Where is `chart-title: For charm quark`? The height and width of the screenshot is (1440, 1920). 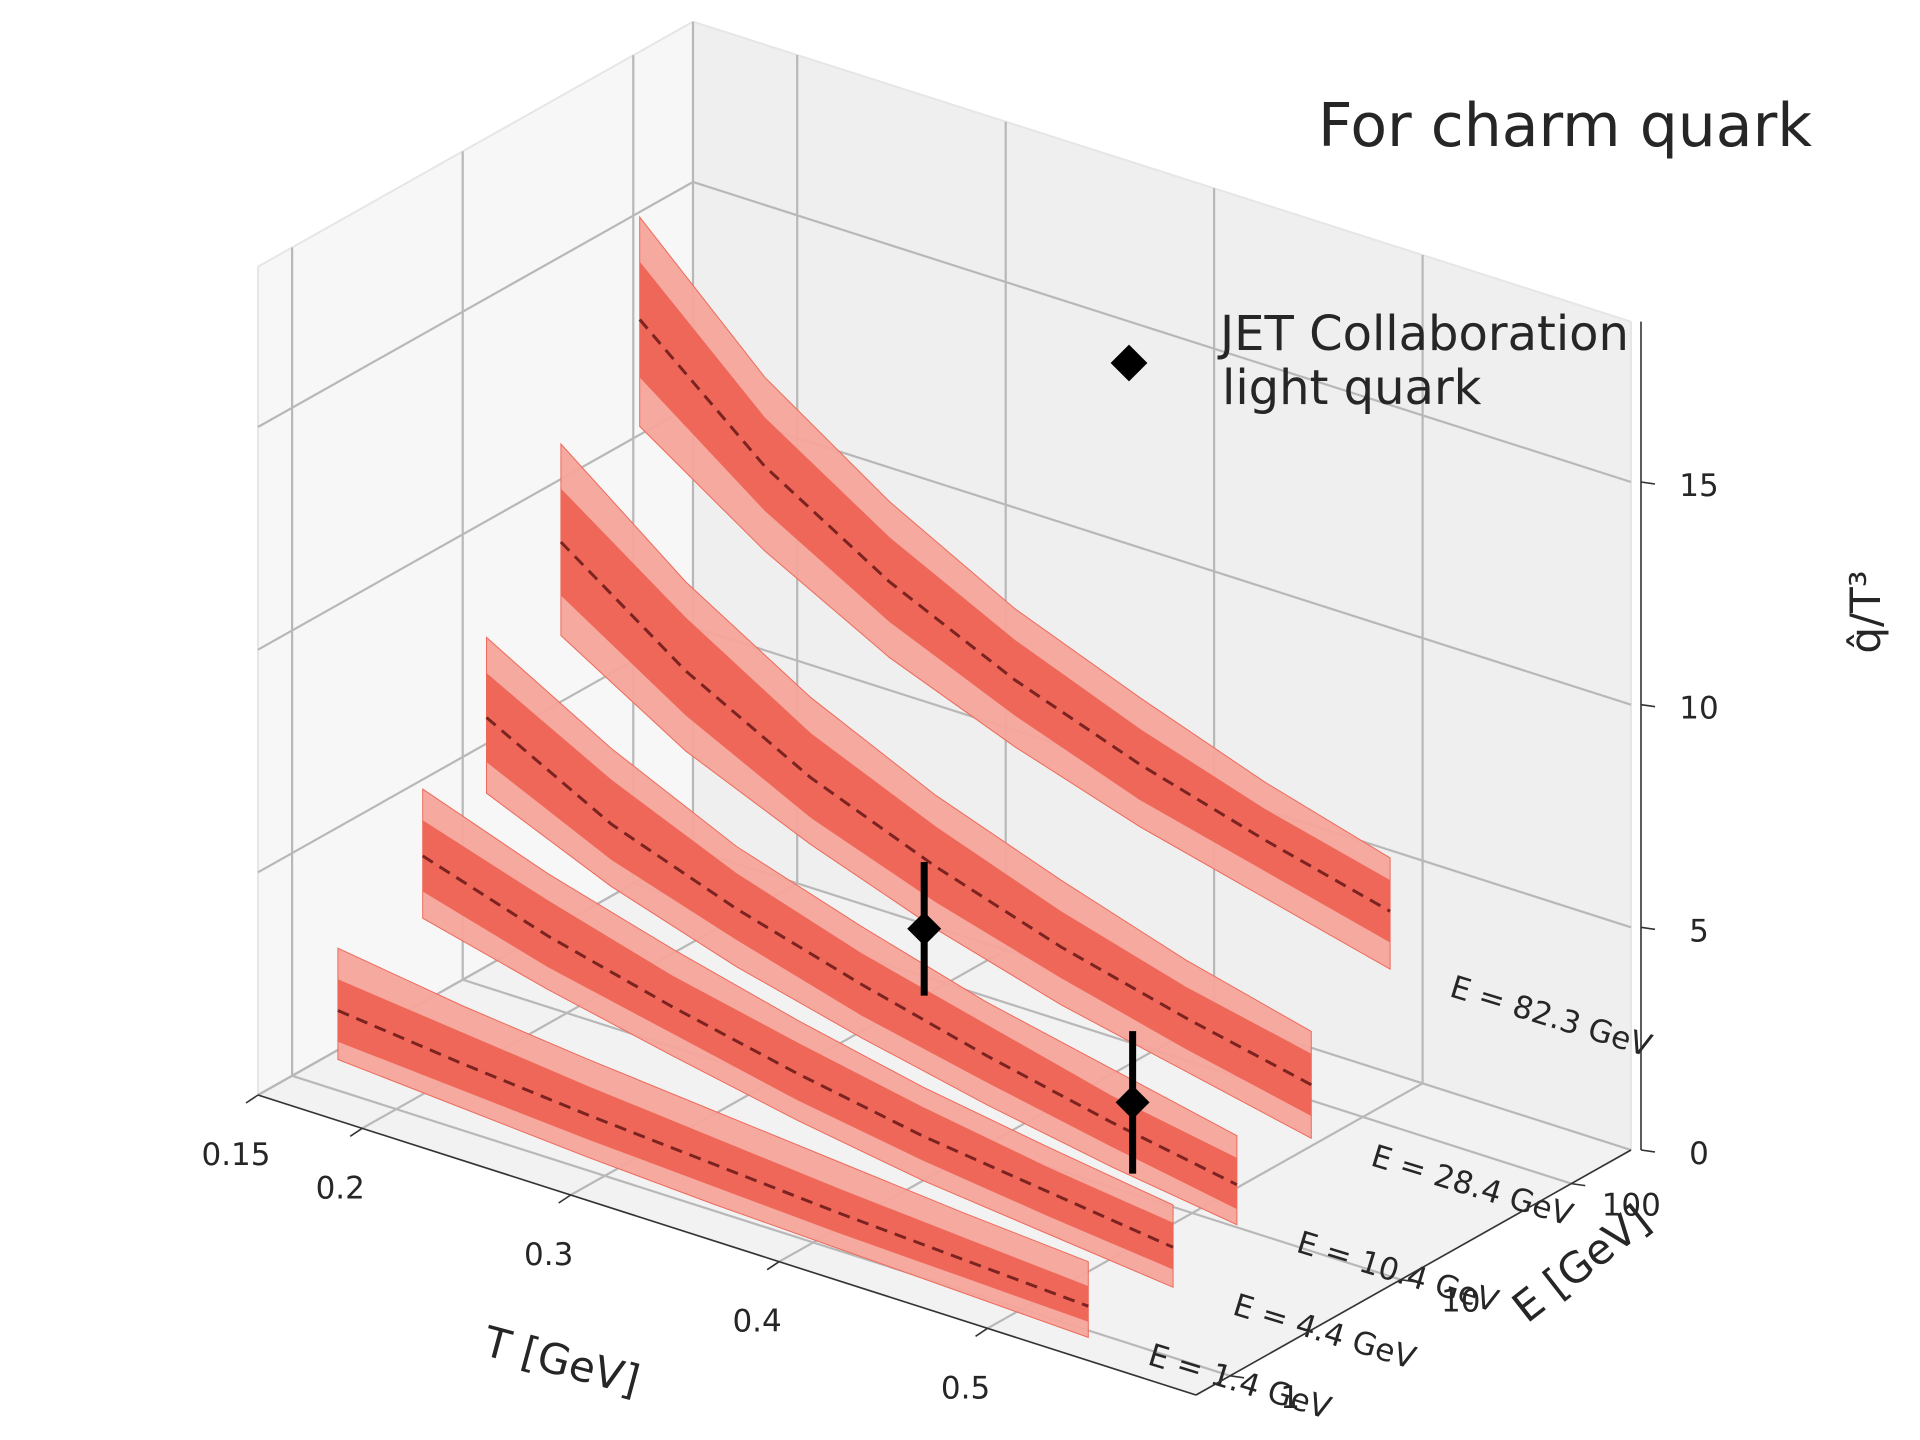 chart-title: For charm quark is located at coordinates (1565, 126).